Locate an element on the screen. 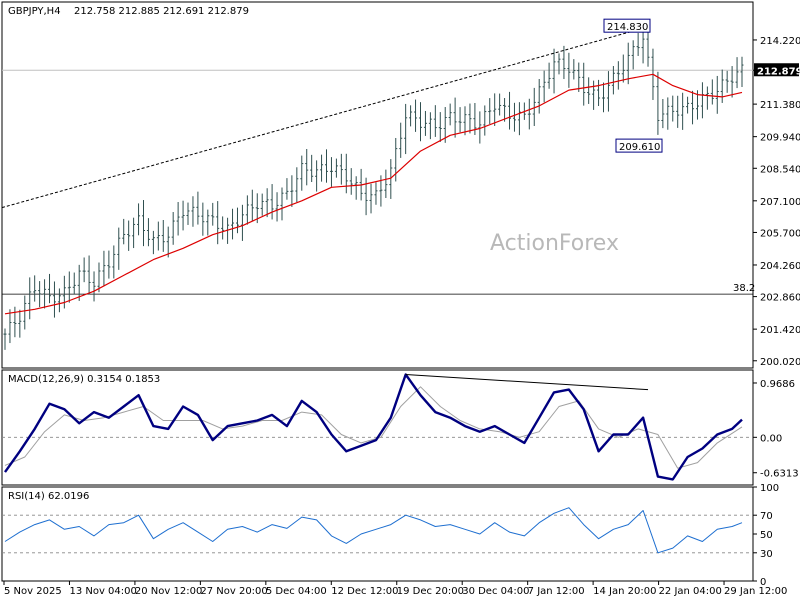 The width and height of the screenshot is (800, 604). y-tick-label-price: 211.380 is located at coordinates (780, 105).